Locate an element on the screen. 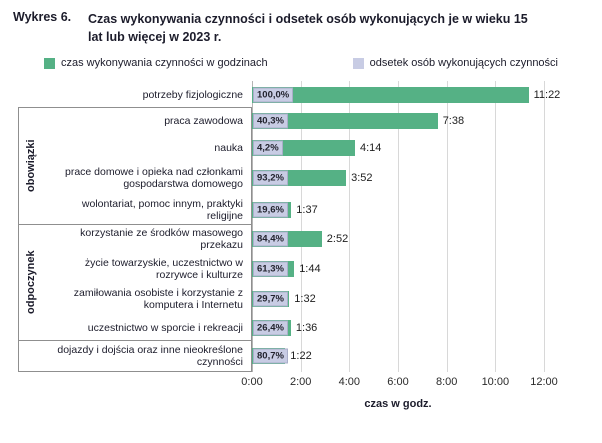 This screenshot has width=602, height=443. x-tick: 0:00 is located at coordinates (252, 382).